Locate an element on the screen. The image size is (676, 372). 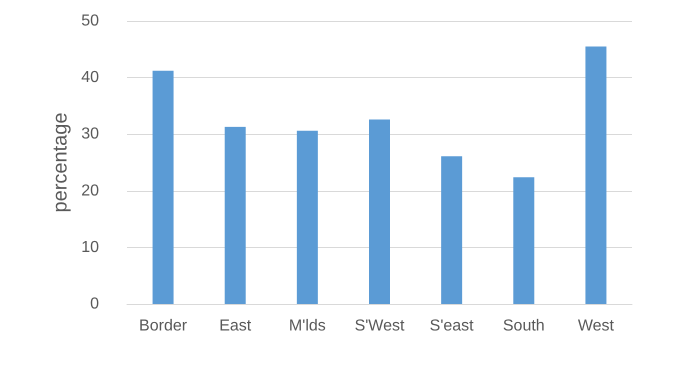
y-axis-title: percentage is located at coordinates (60, 162).